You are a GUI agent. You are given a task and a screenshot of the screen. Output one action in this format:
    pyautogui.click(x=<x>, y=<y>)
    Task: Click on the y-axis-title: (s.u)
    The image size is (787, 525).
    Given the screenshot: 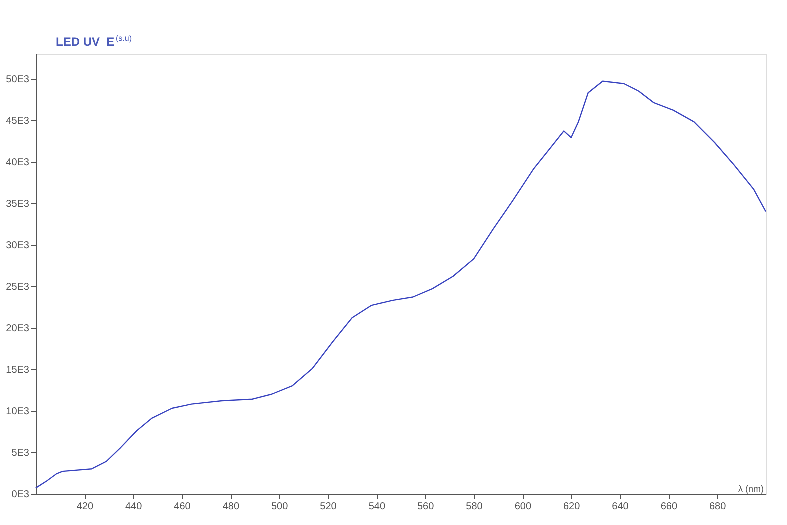 What is the action you would take?
    pyautogui.click(x=124, y=38)
    